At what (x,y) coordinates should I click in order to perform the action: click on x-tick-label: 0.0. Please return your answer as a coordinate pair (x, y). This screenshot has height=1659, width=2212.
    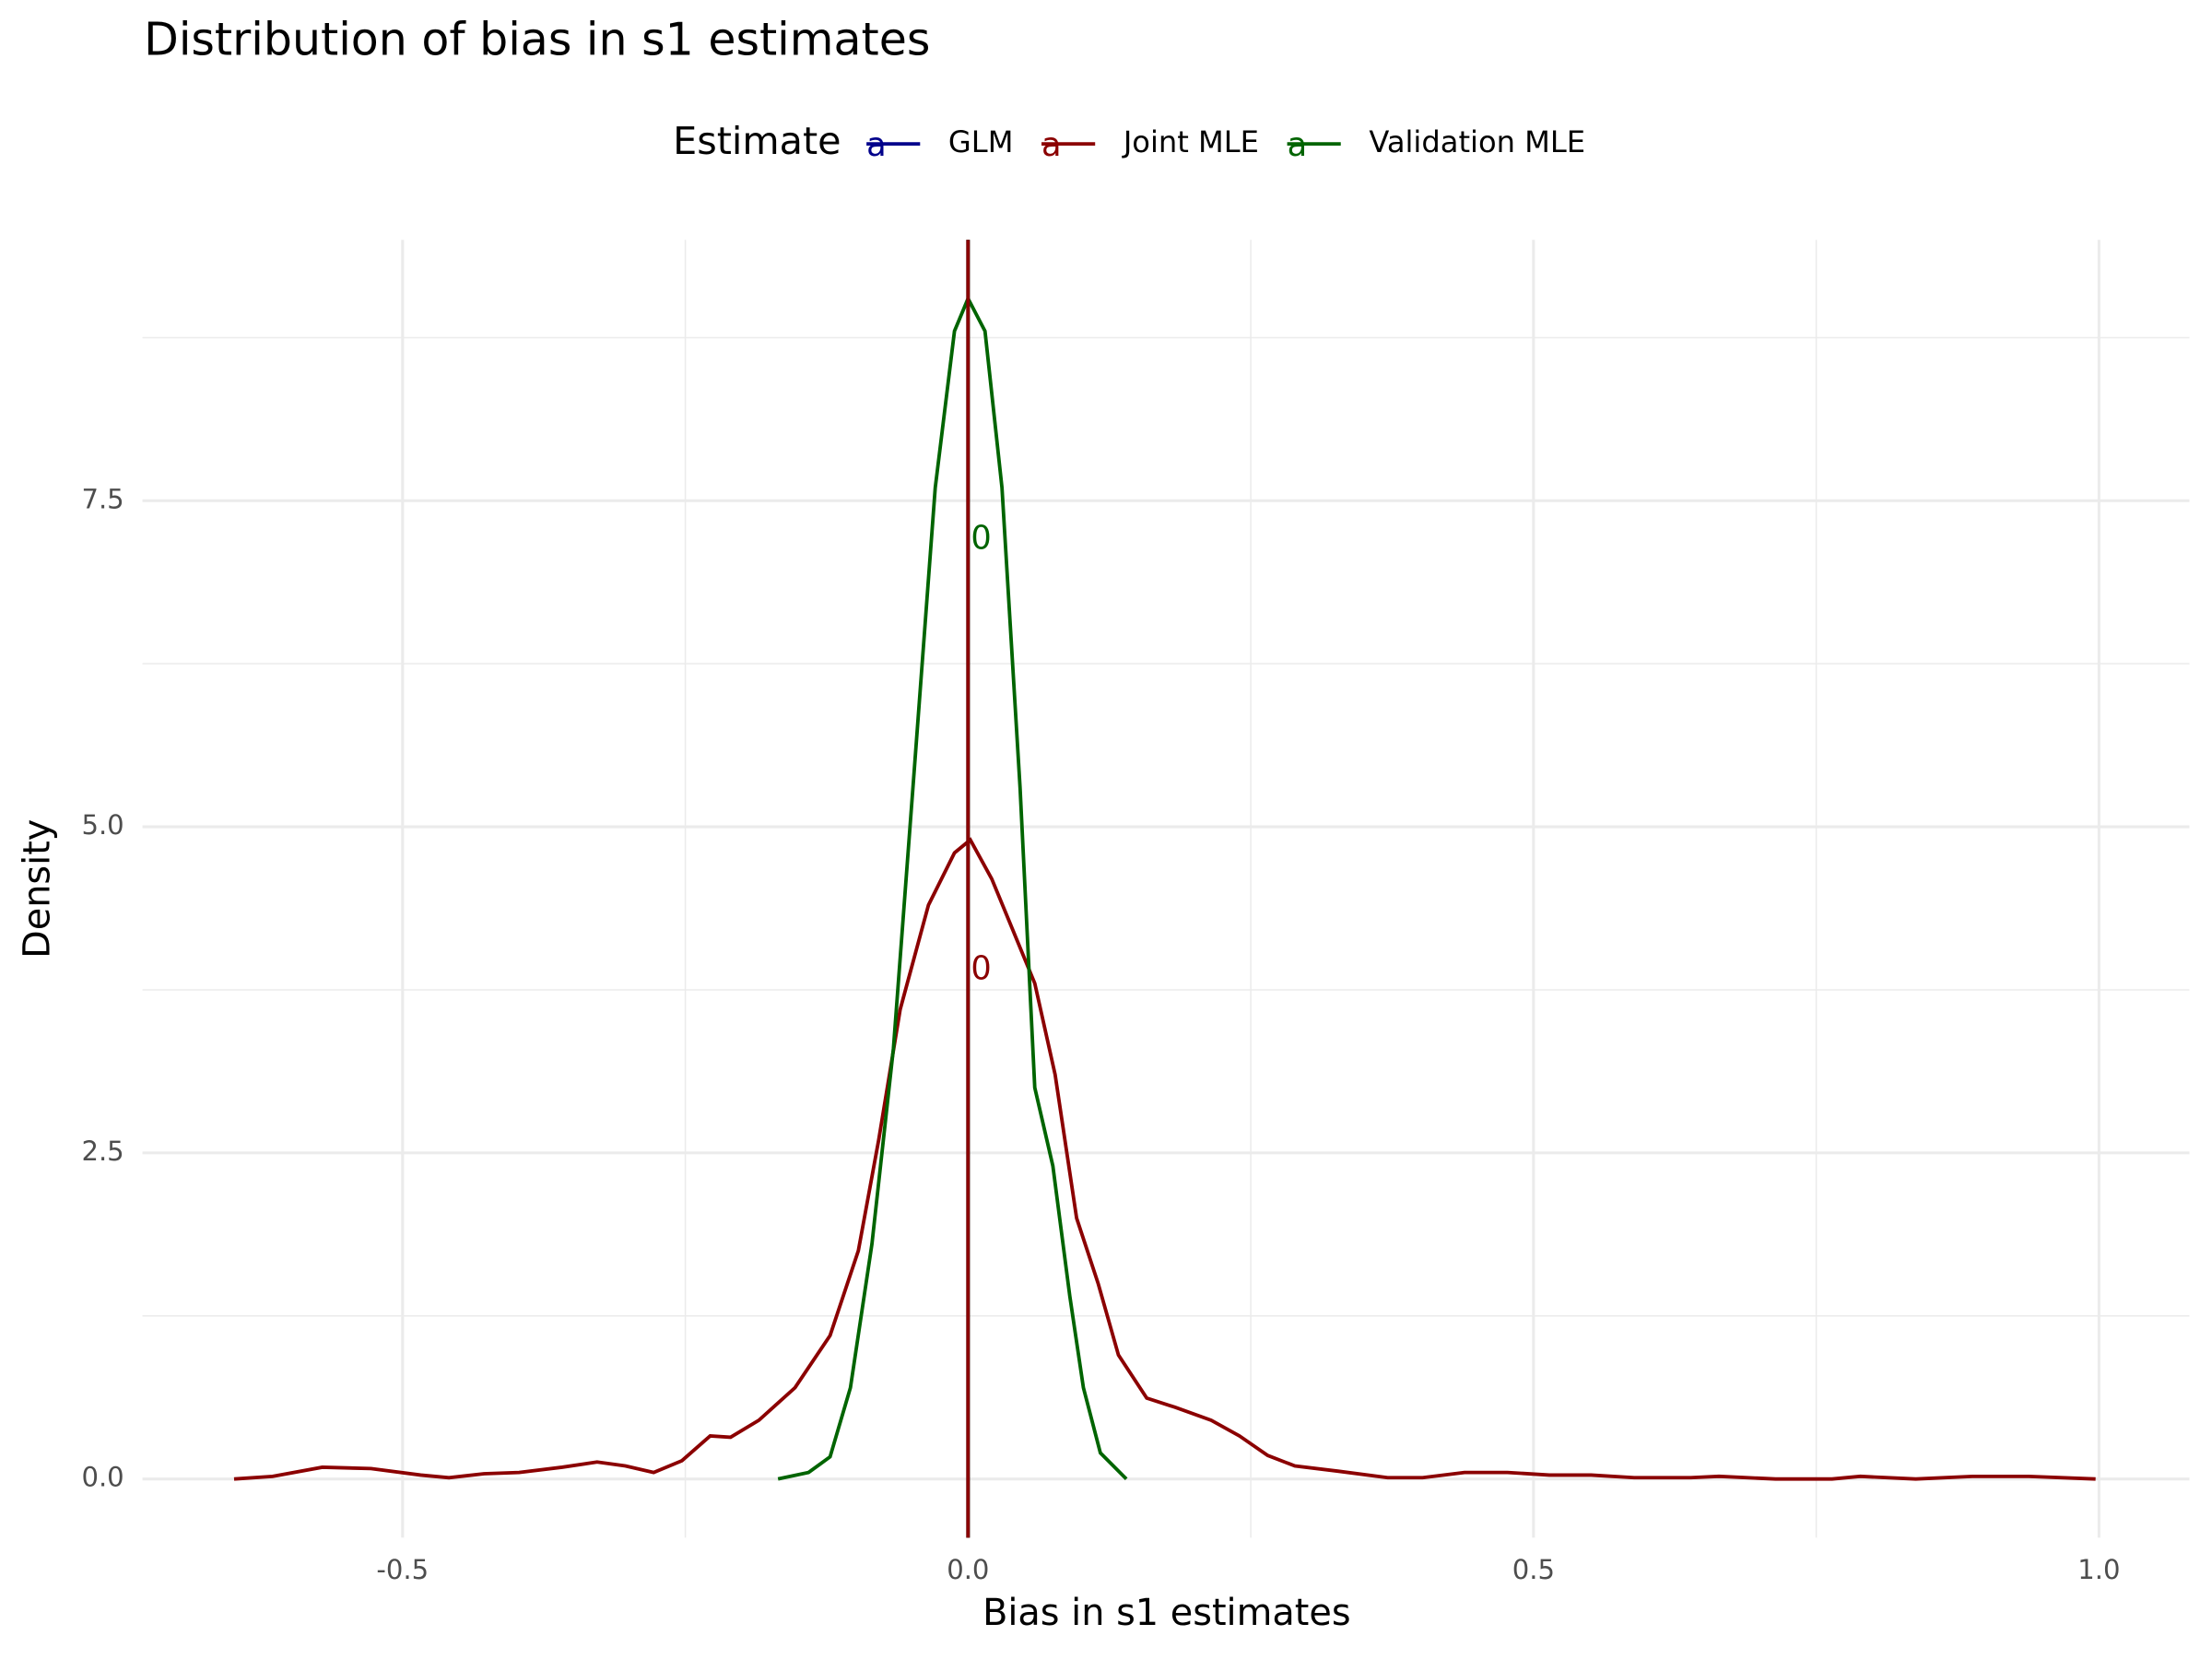
    Looking at the image, I should click on (968, 1569).